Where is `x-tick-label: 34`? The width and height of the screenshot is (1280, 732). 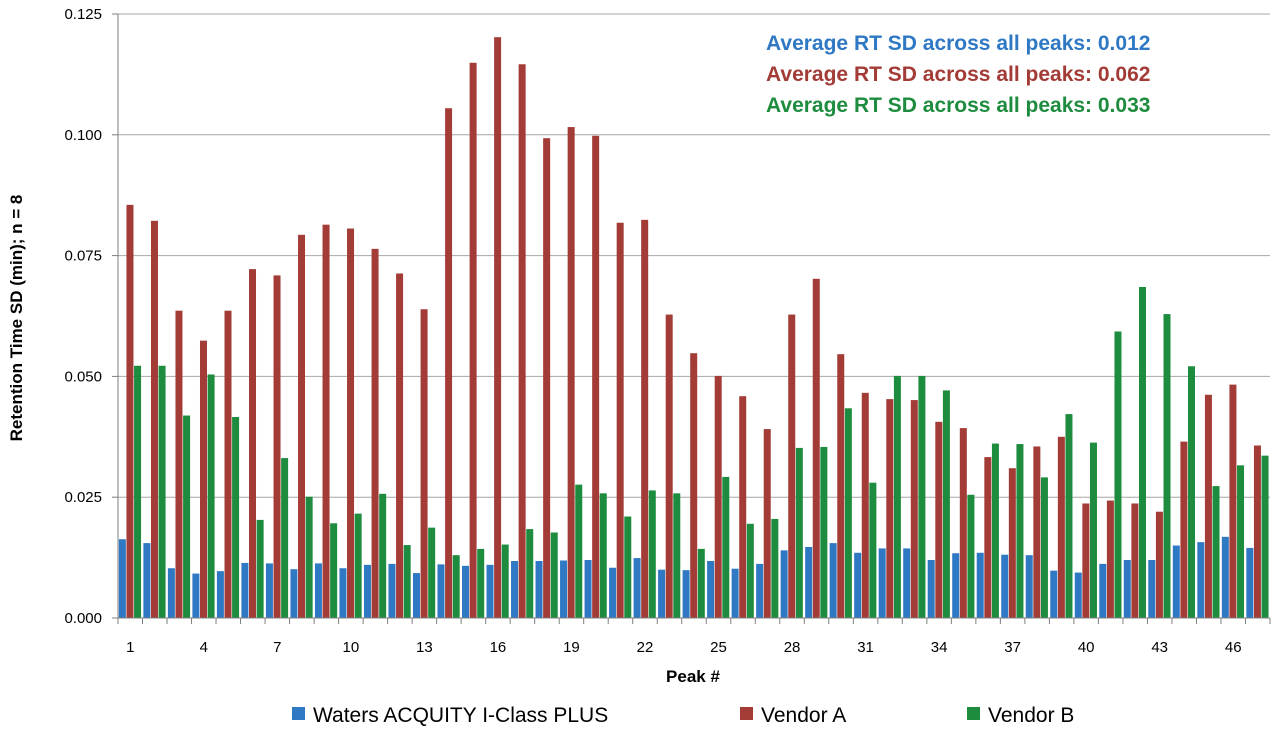
x-tick-label: 34 is located at coordinates (939, 647).